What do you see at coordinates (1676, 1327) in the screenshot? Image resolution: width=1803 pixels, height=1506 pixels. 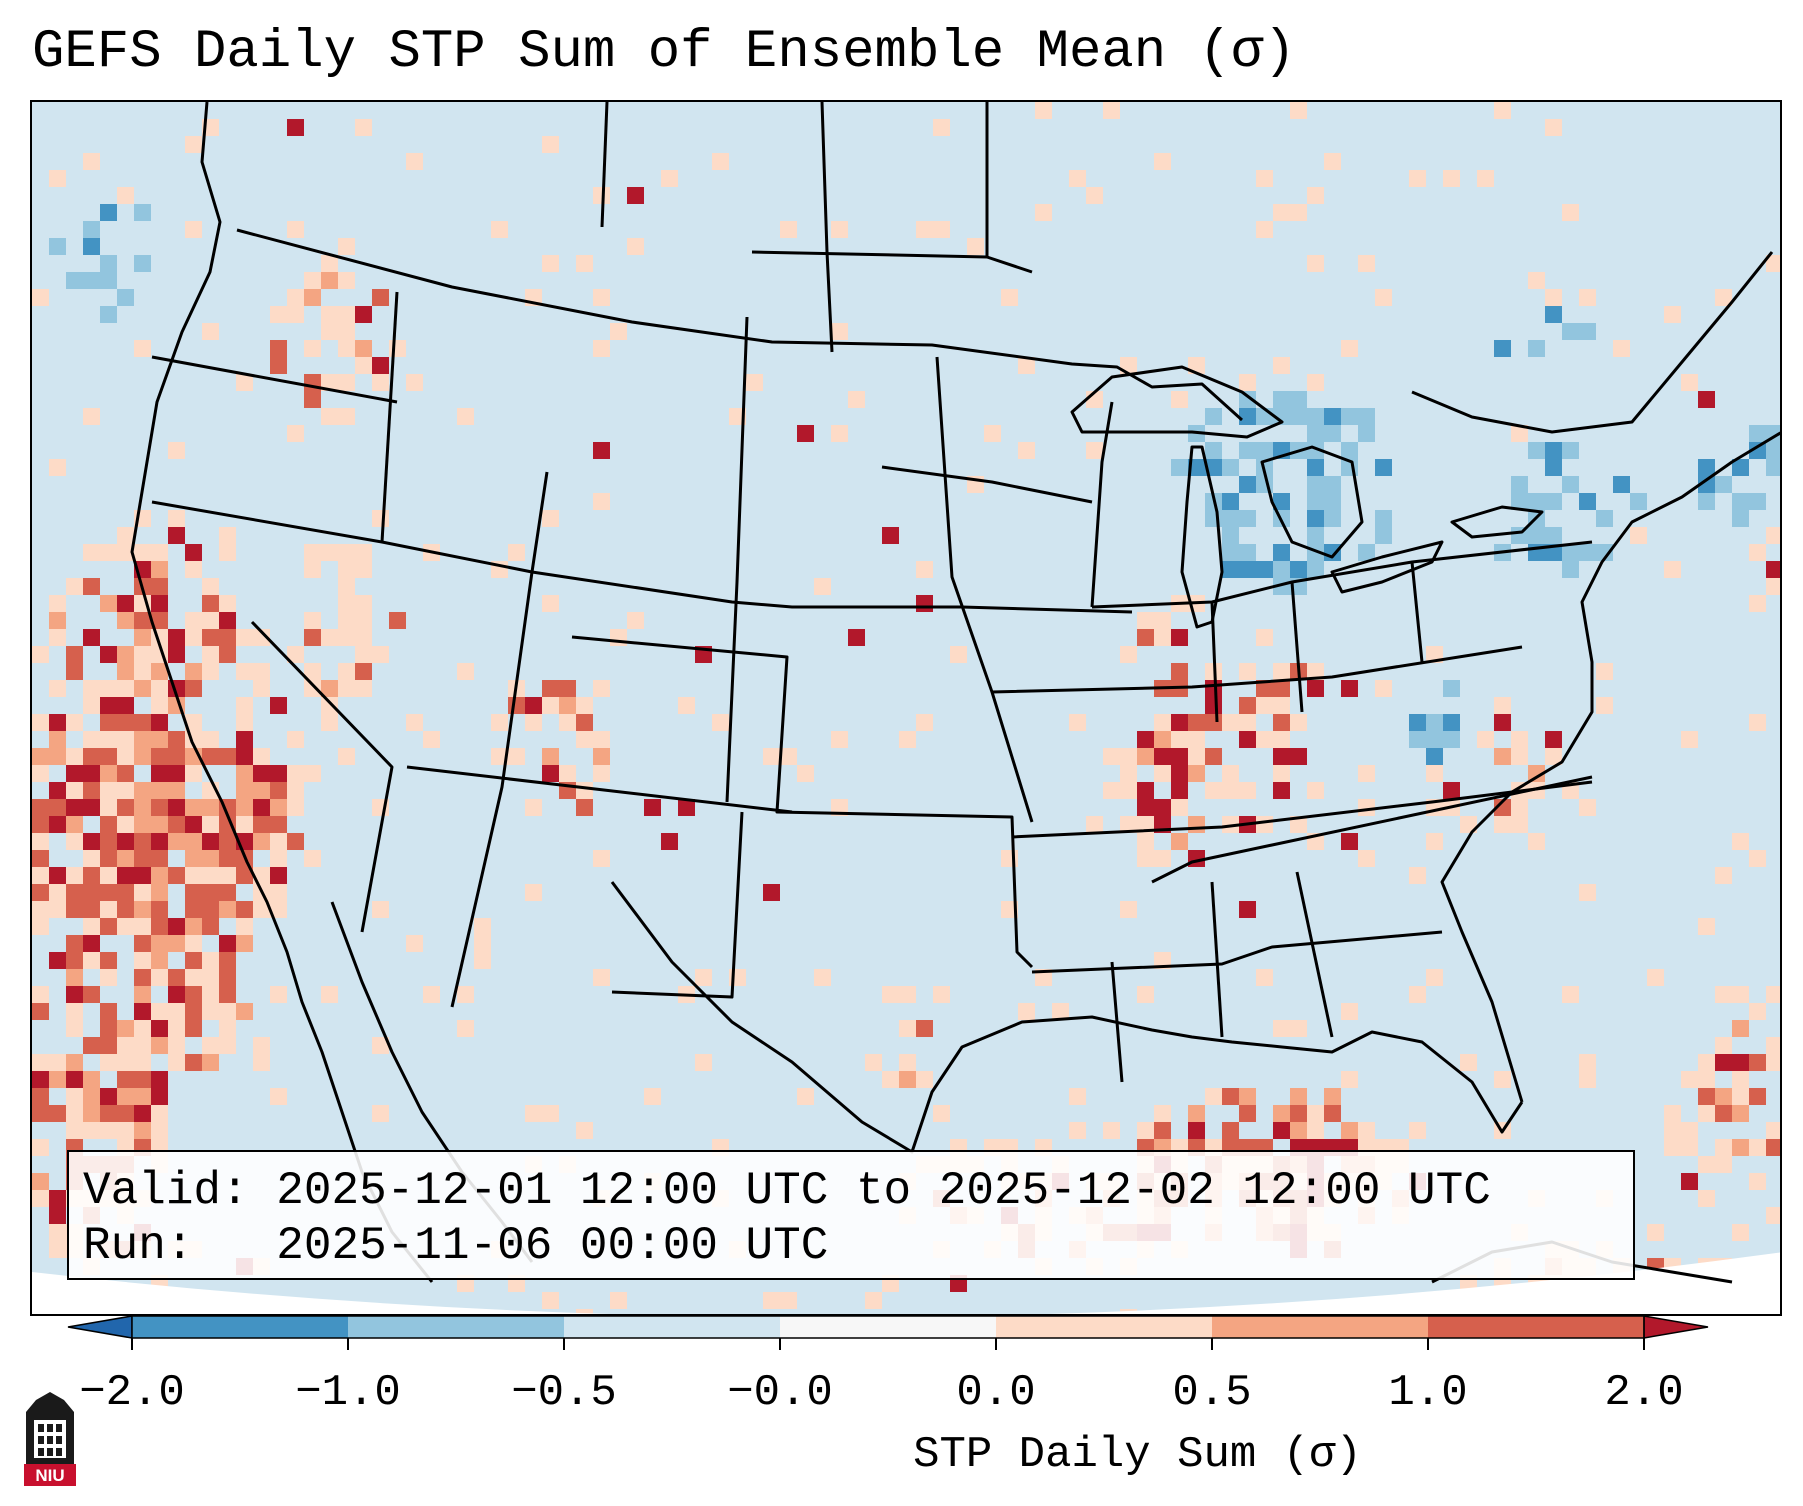 I see `colorbar-extend-high` at bounding box center [1676, 1327].